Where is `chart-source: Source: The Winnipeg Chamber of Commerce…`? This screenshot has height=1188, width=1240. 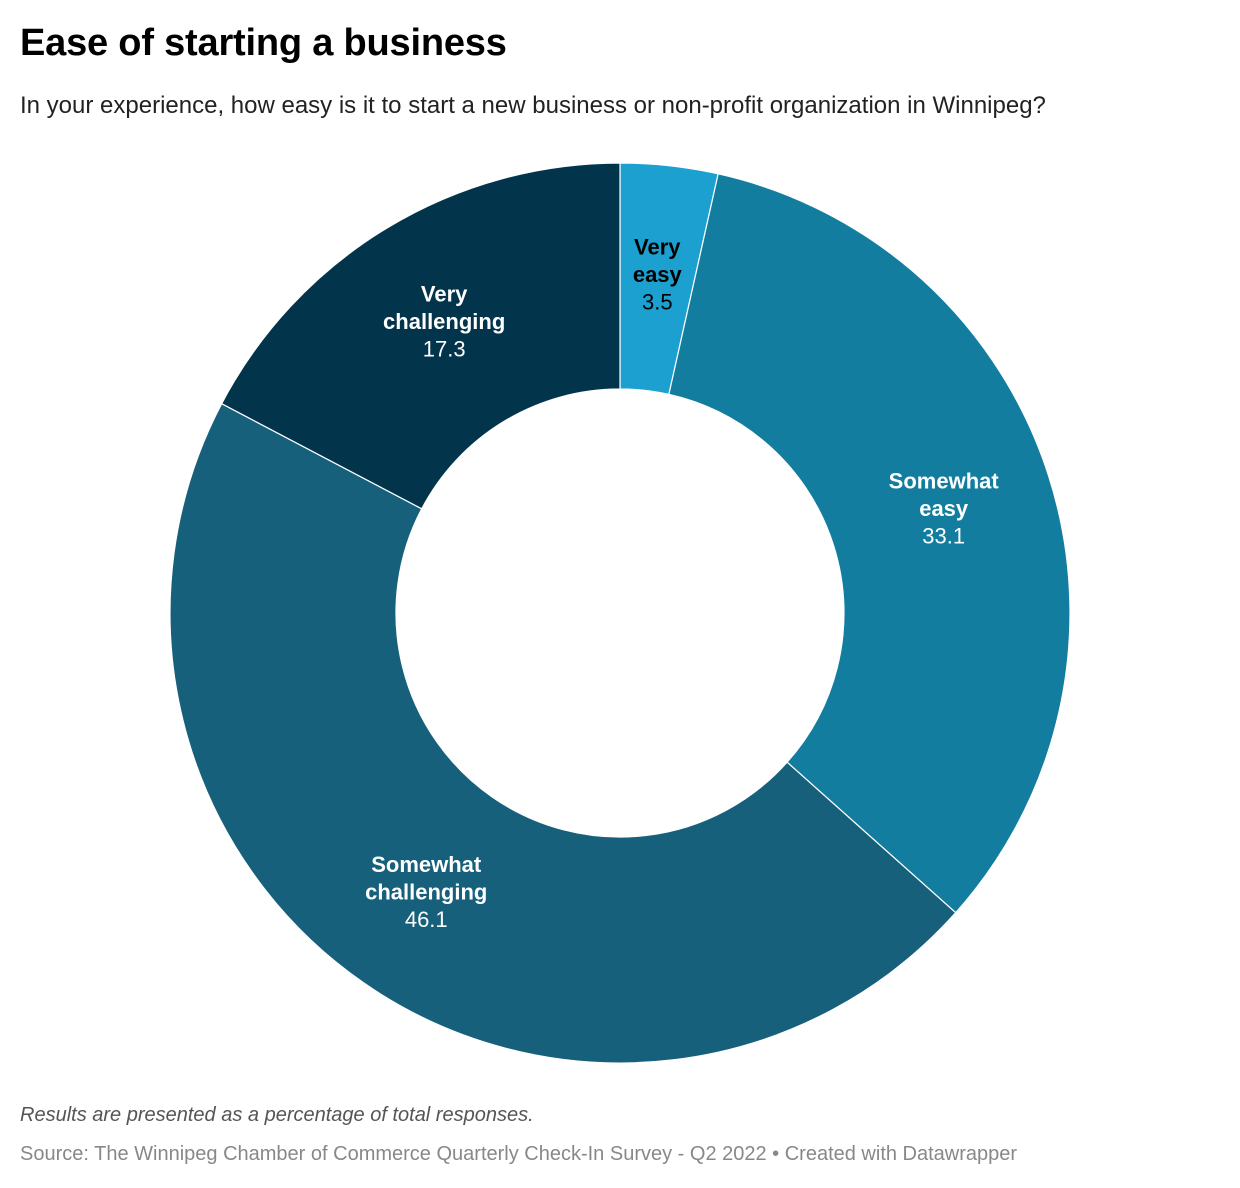 chart-source: Source: The Winnipeg Chamber of Commerce… is located at coordinates (519, 1154).